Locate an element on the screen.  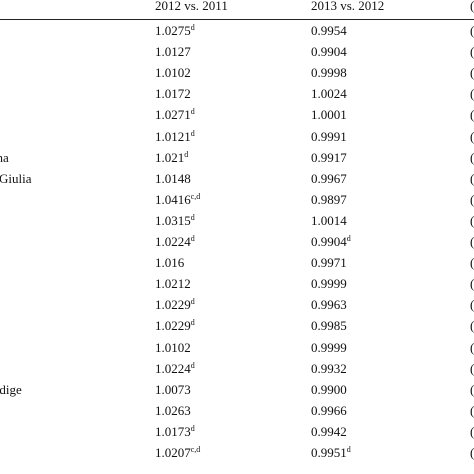
cell-2012-vs-2011: 1.0224d is located at coordinates (175, 241).